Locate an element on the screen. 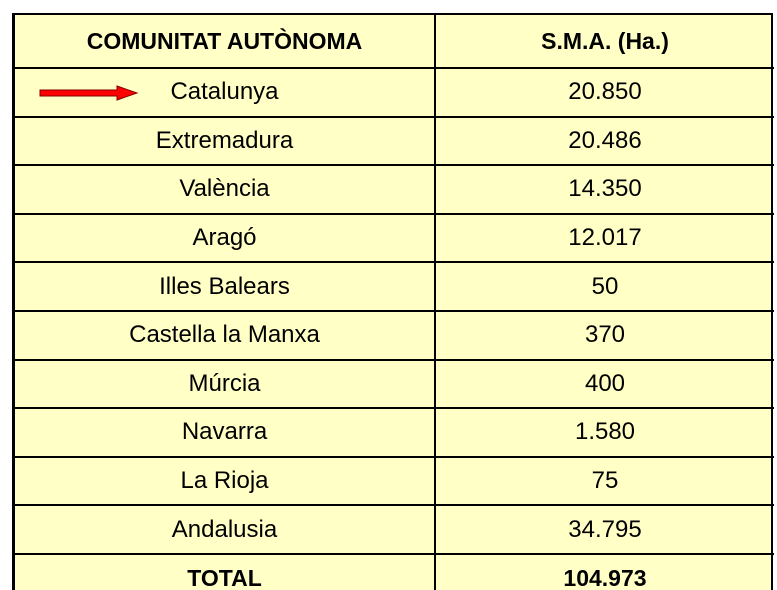 The width and height of the screenshot is (777, 590). footer-cell: 104.973 is located at coordinates (605, 572).